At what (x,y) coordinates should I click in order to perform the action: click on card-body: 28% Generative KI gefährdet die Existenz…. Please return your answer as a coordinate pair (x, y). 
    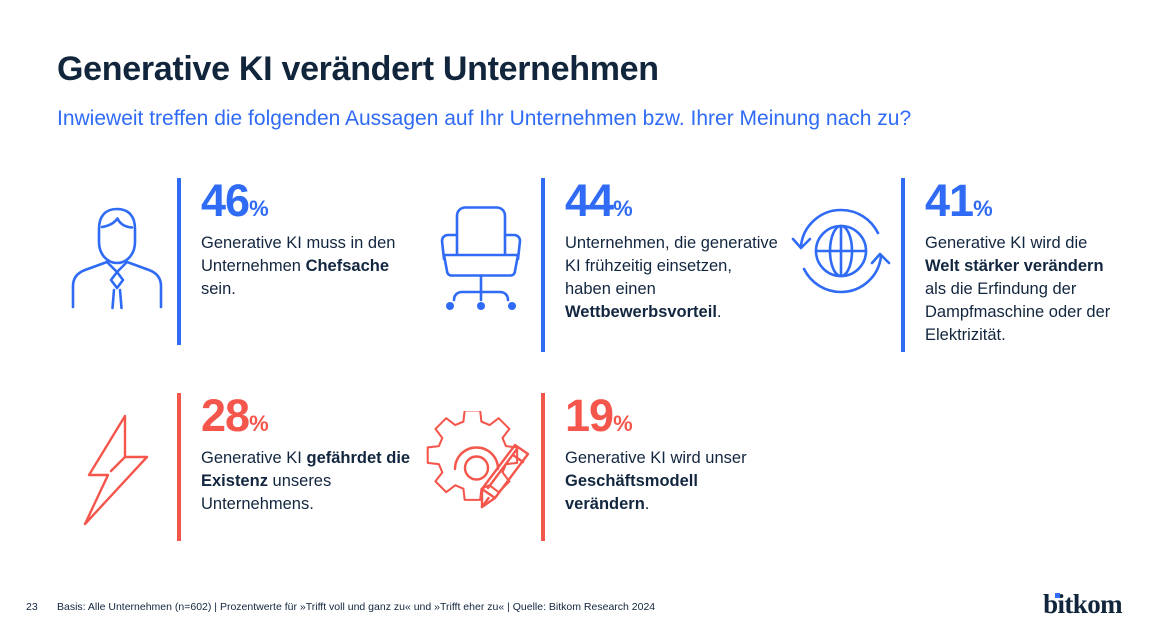
    Looking at the image, I should click on (298, 454).